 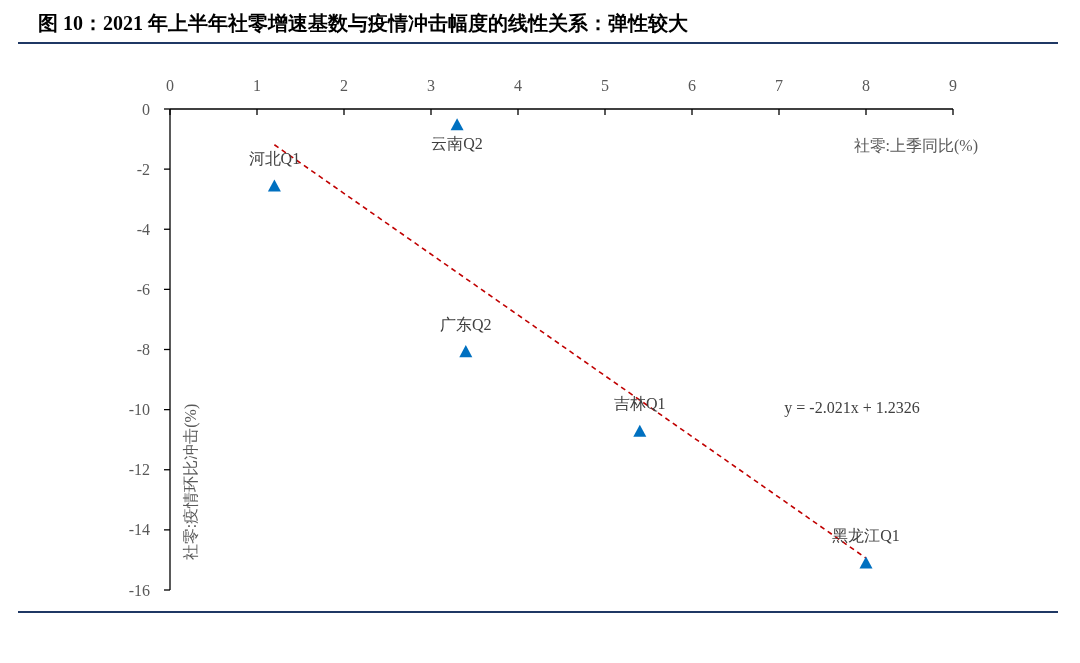 I want to click on y-tick-label: -2, so click(x=143, y=169).